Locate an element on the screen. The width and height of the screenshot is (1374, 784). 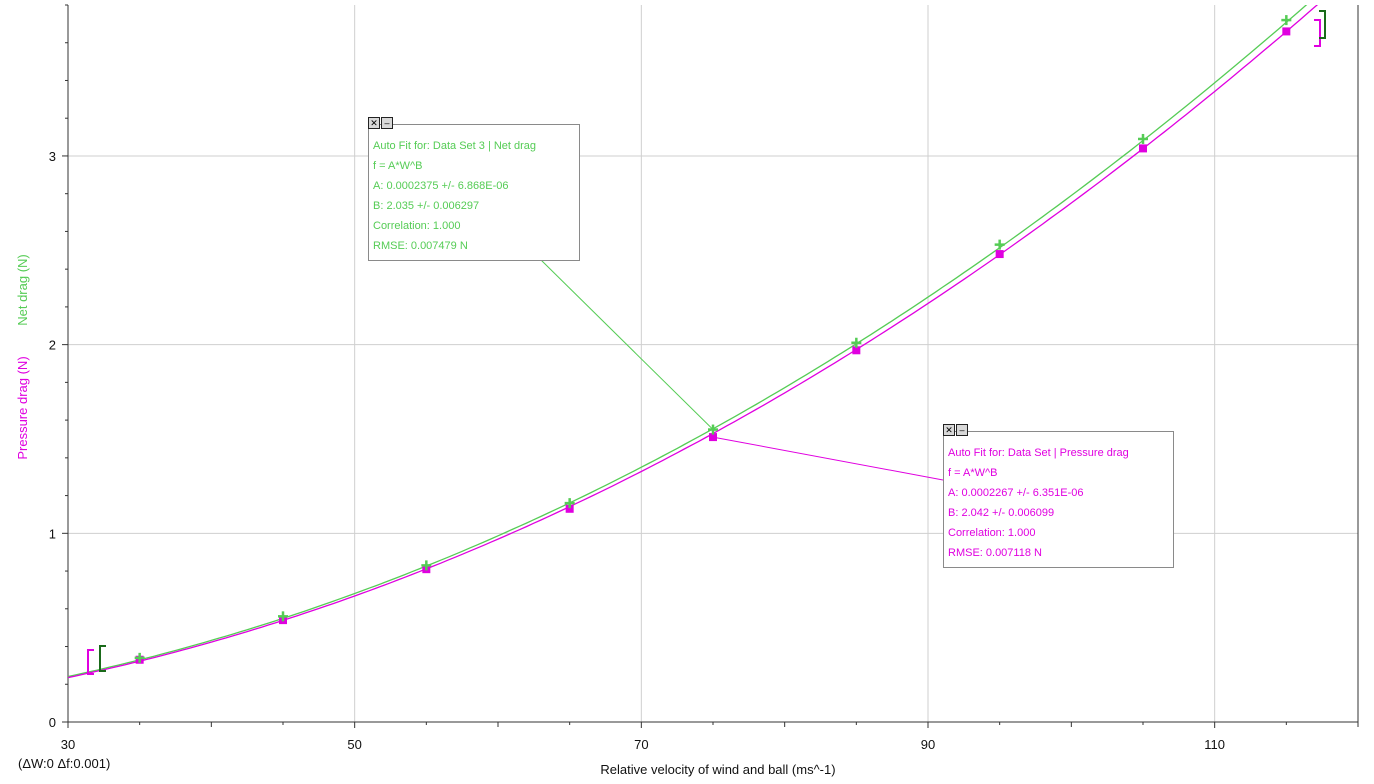
fit-connectors is located at coordinates (741, 369).